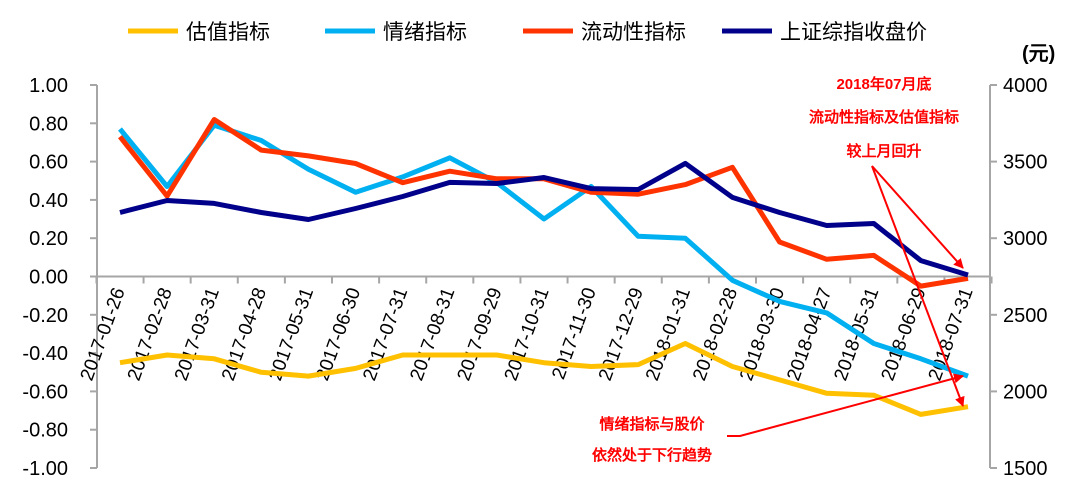  Describe the element at coordinates (228, 32) in the screenshot. I see `legend-label: 估值指标` at that location.